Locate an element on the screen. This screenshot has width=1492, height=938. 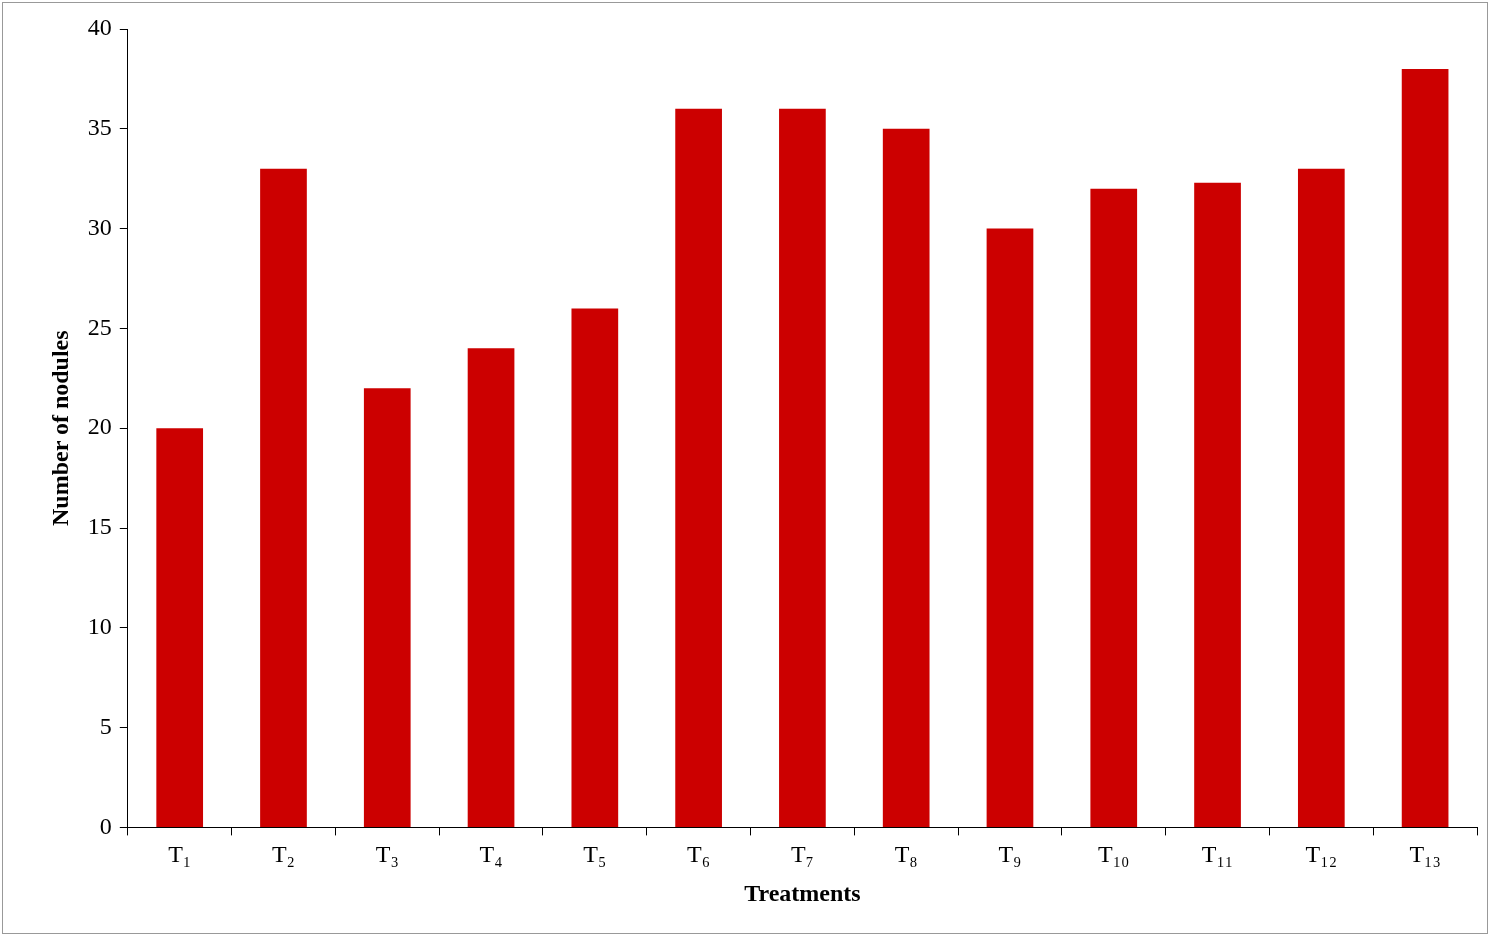
y-tick-label: 10 is located at coordinates (99, 626).